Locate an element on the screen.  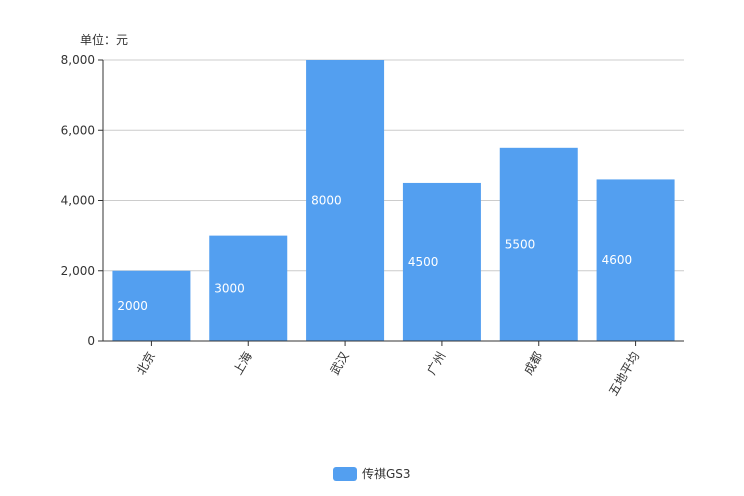
x-tick-label: 北京 is located at coordinates (146, 364).